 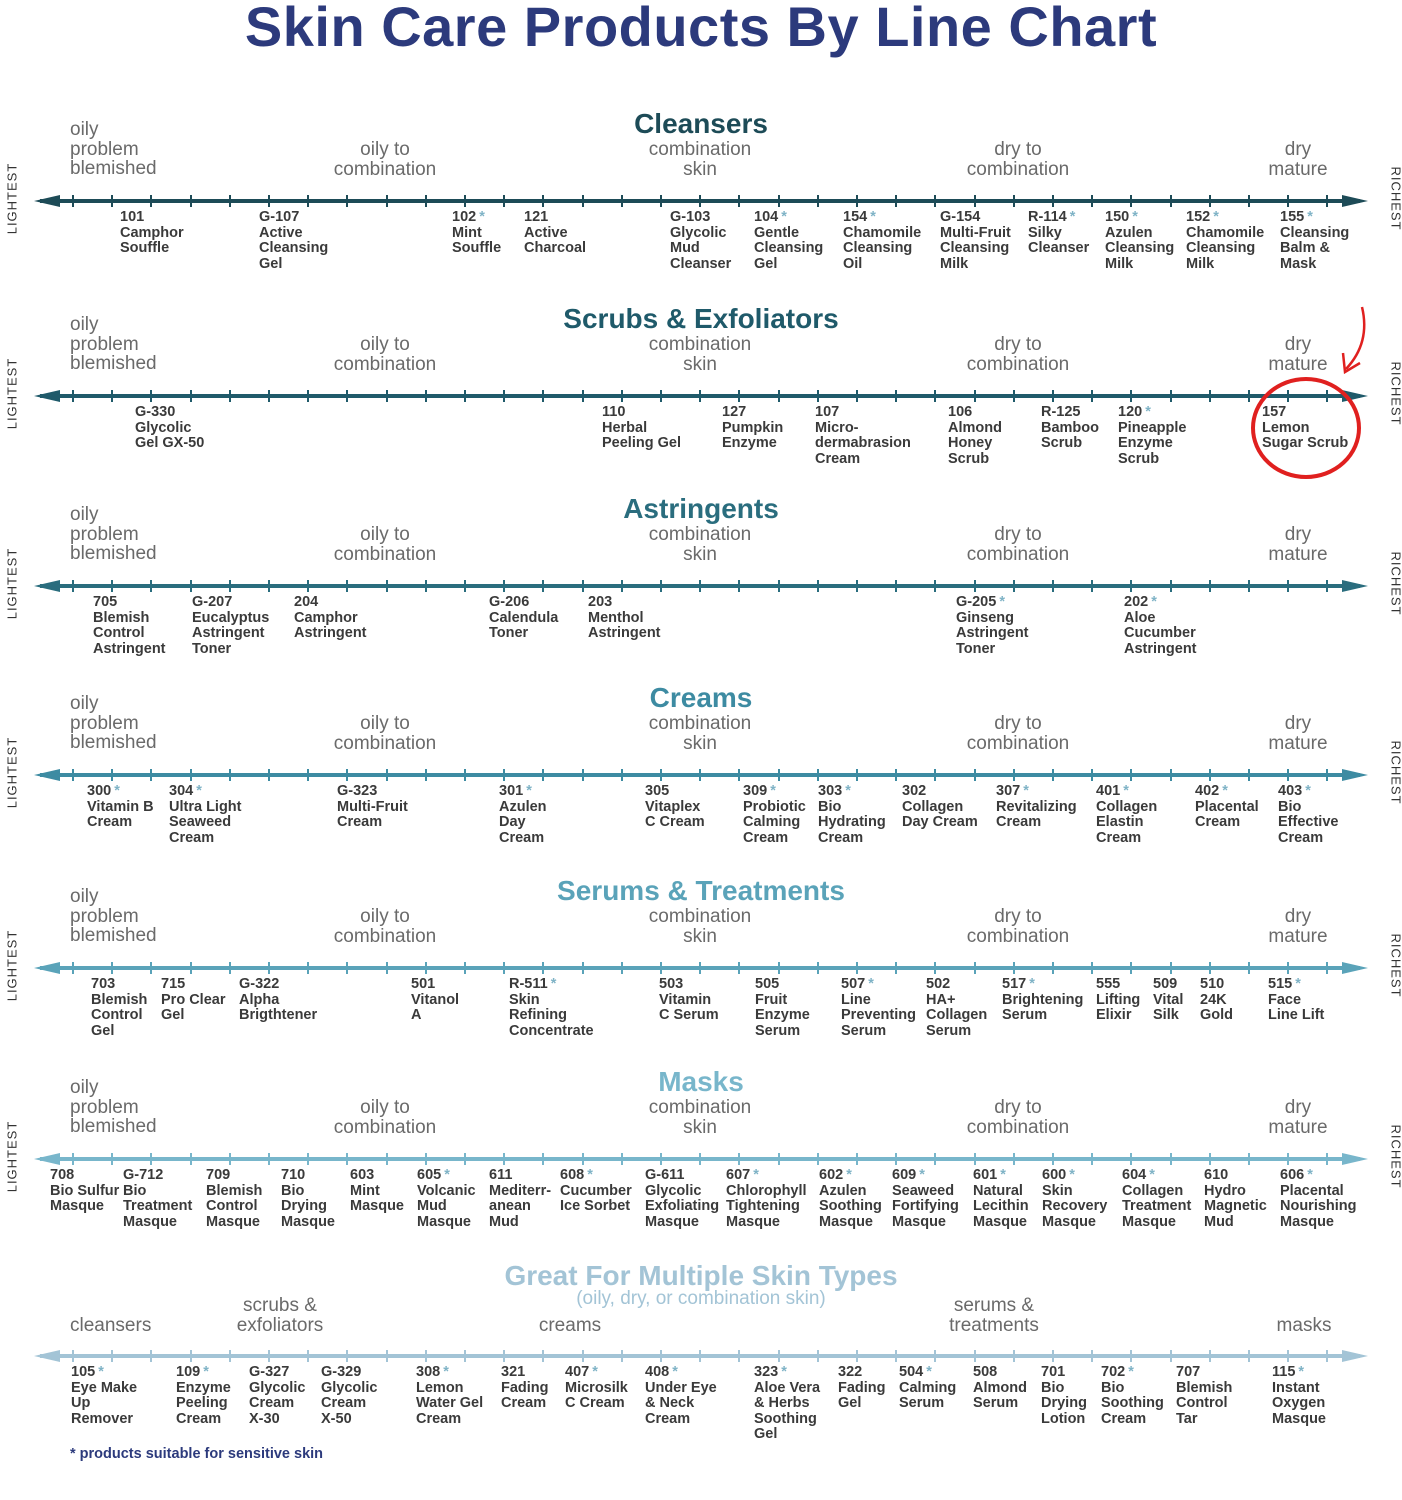 I want to click on product-item: 308 * Lemon Water Gel Cream, so click(x=449, y=1395).